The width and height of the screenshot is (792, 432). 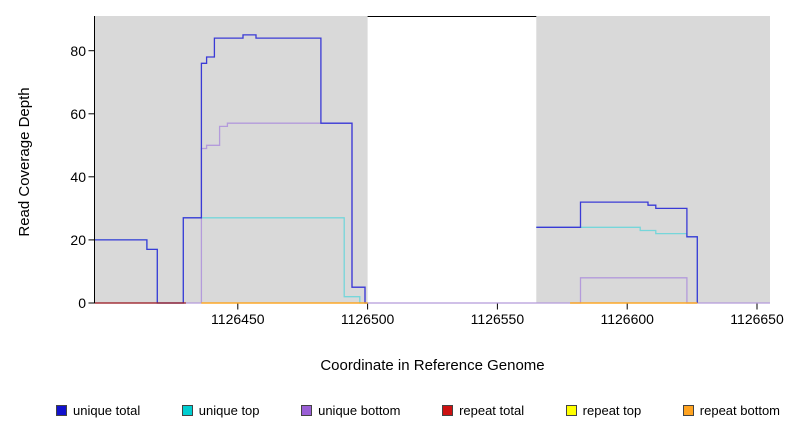 What do you see at coordinates (688, 410) in the screenshot?
I see `legend-swatch-repeat-bottom` at bounding box center [688, 410].